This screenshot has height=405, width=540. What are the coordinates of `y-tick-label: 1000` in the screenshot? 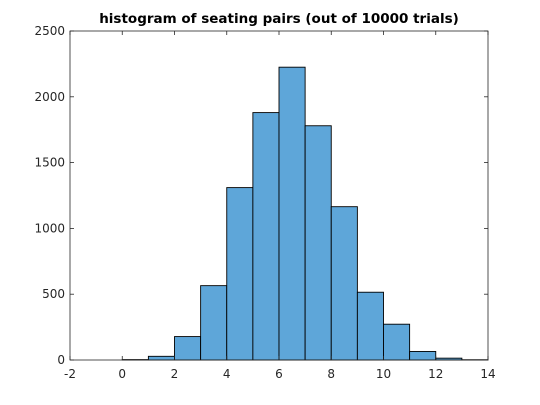 It's located at (49, 228).